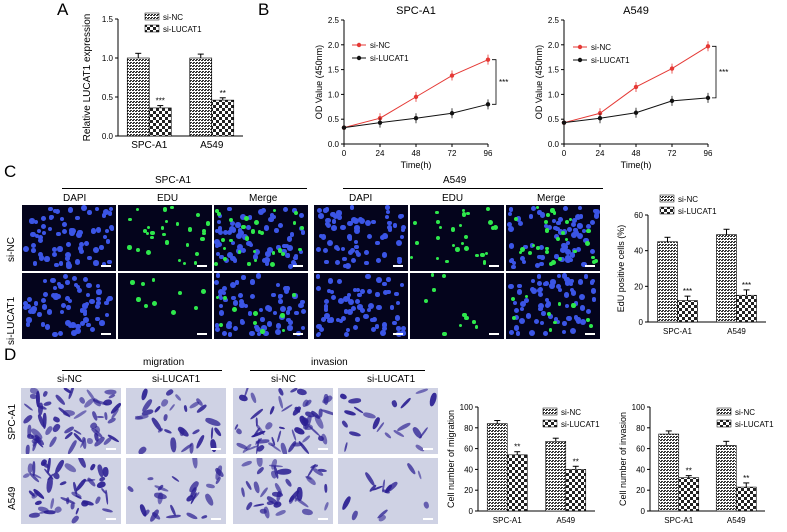 Image resolution: width=787 pixels, height=532 pixels. What do you see at coordinates (689, 471) in the screenshot?
I see `significance-label: **` at bounding box center [689, 471].